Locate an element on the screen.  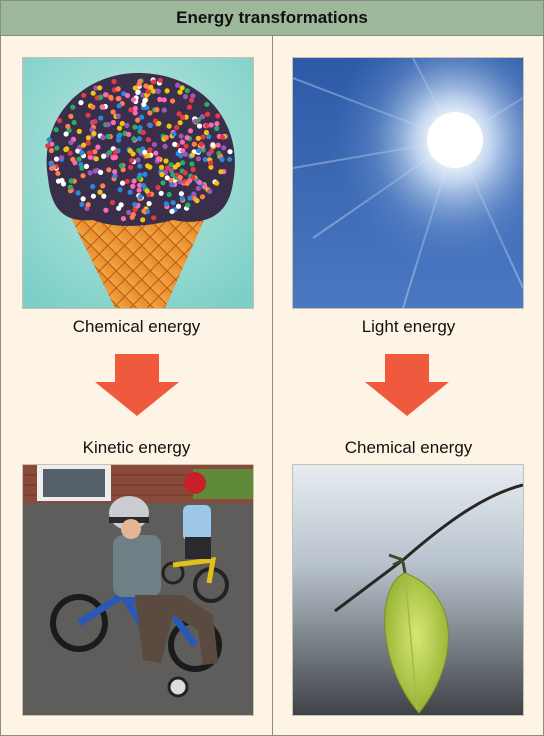
diagram-title: Energy transformations is located at coordinates (272, 18).